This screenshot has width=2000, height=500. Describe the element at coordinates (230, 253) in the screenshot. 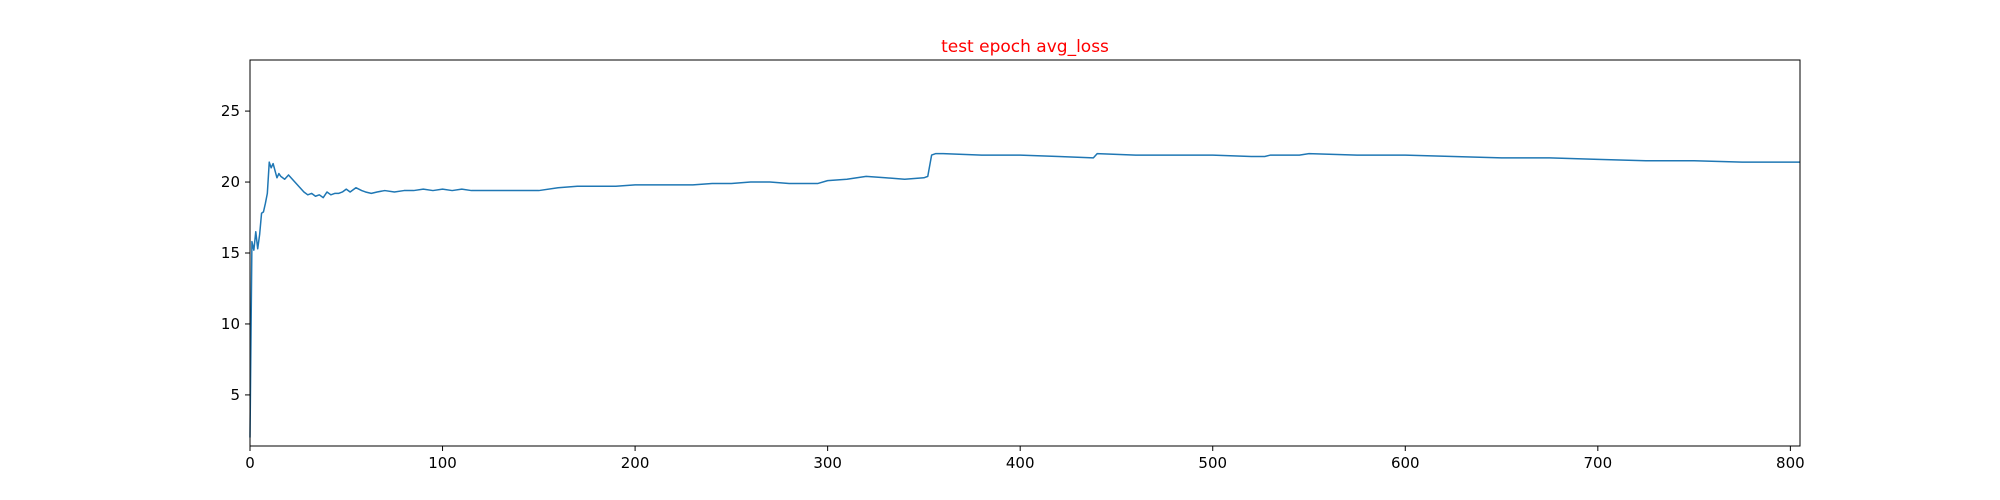

I see `y-tick-label: 15` at that location.